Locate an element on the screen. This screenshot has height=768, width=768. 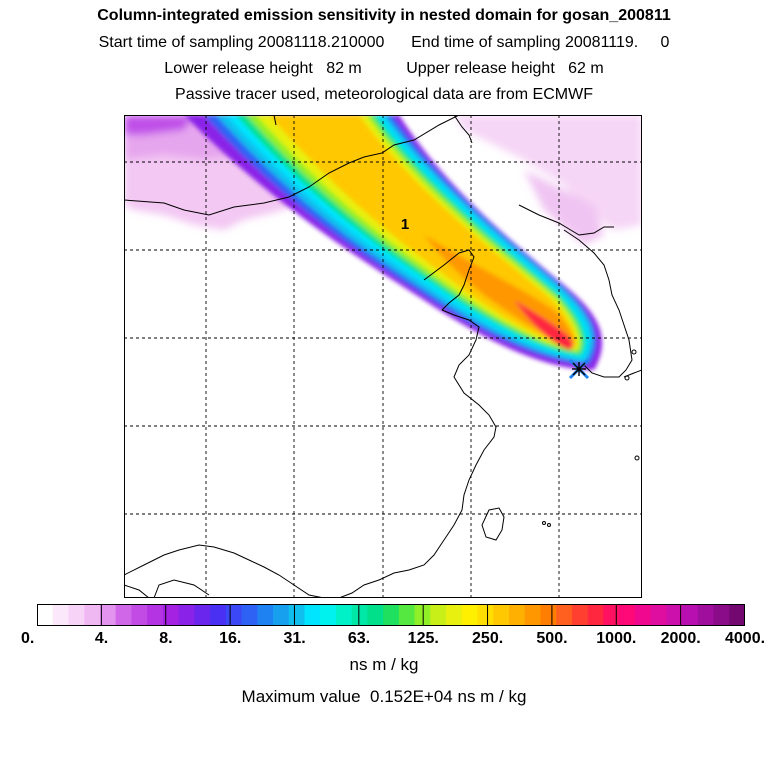
colorbar-cells is located at coordinates (391, 615).